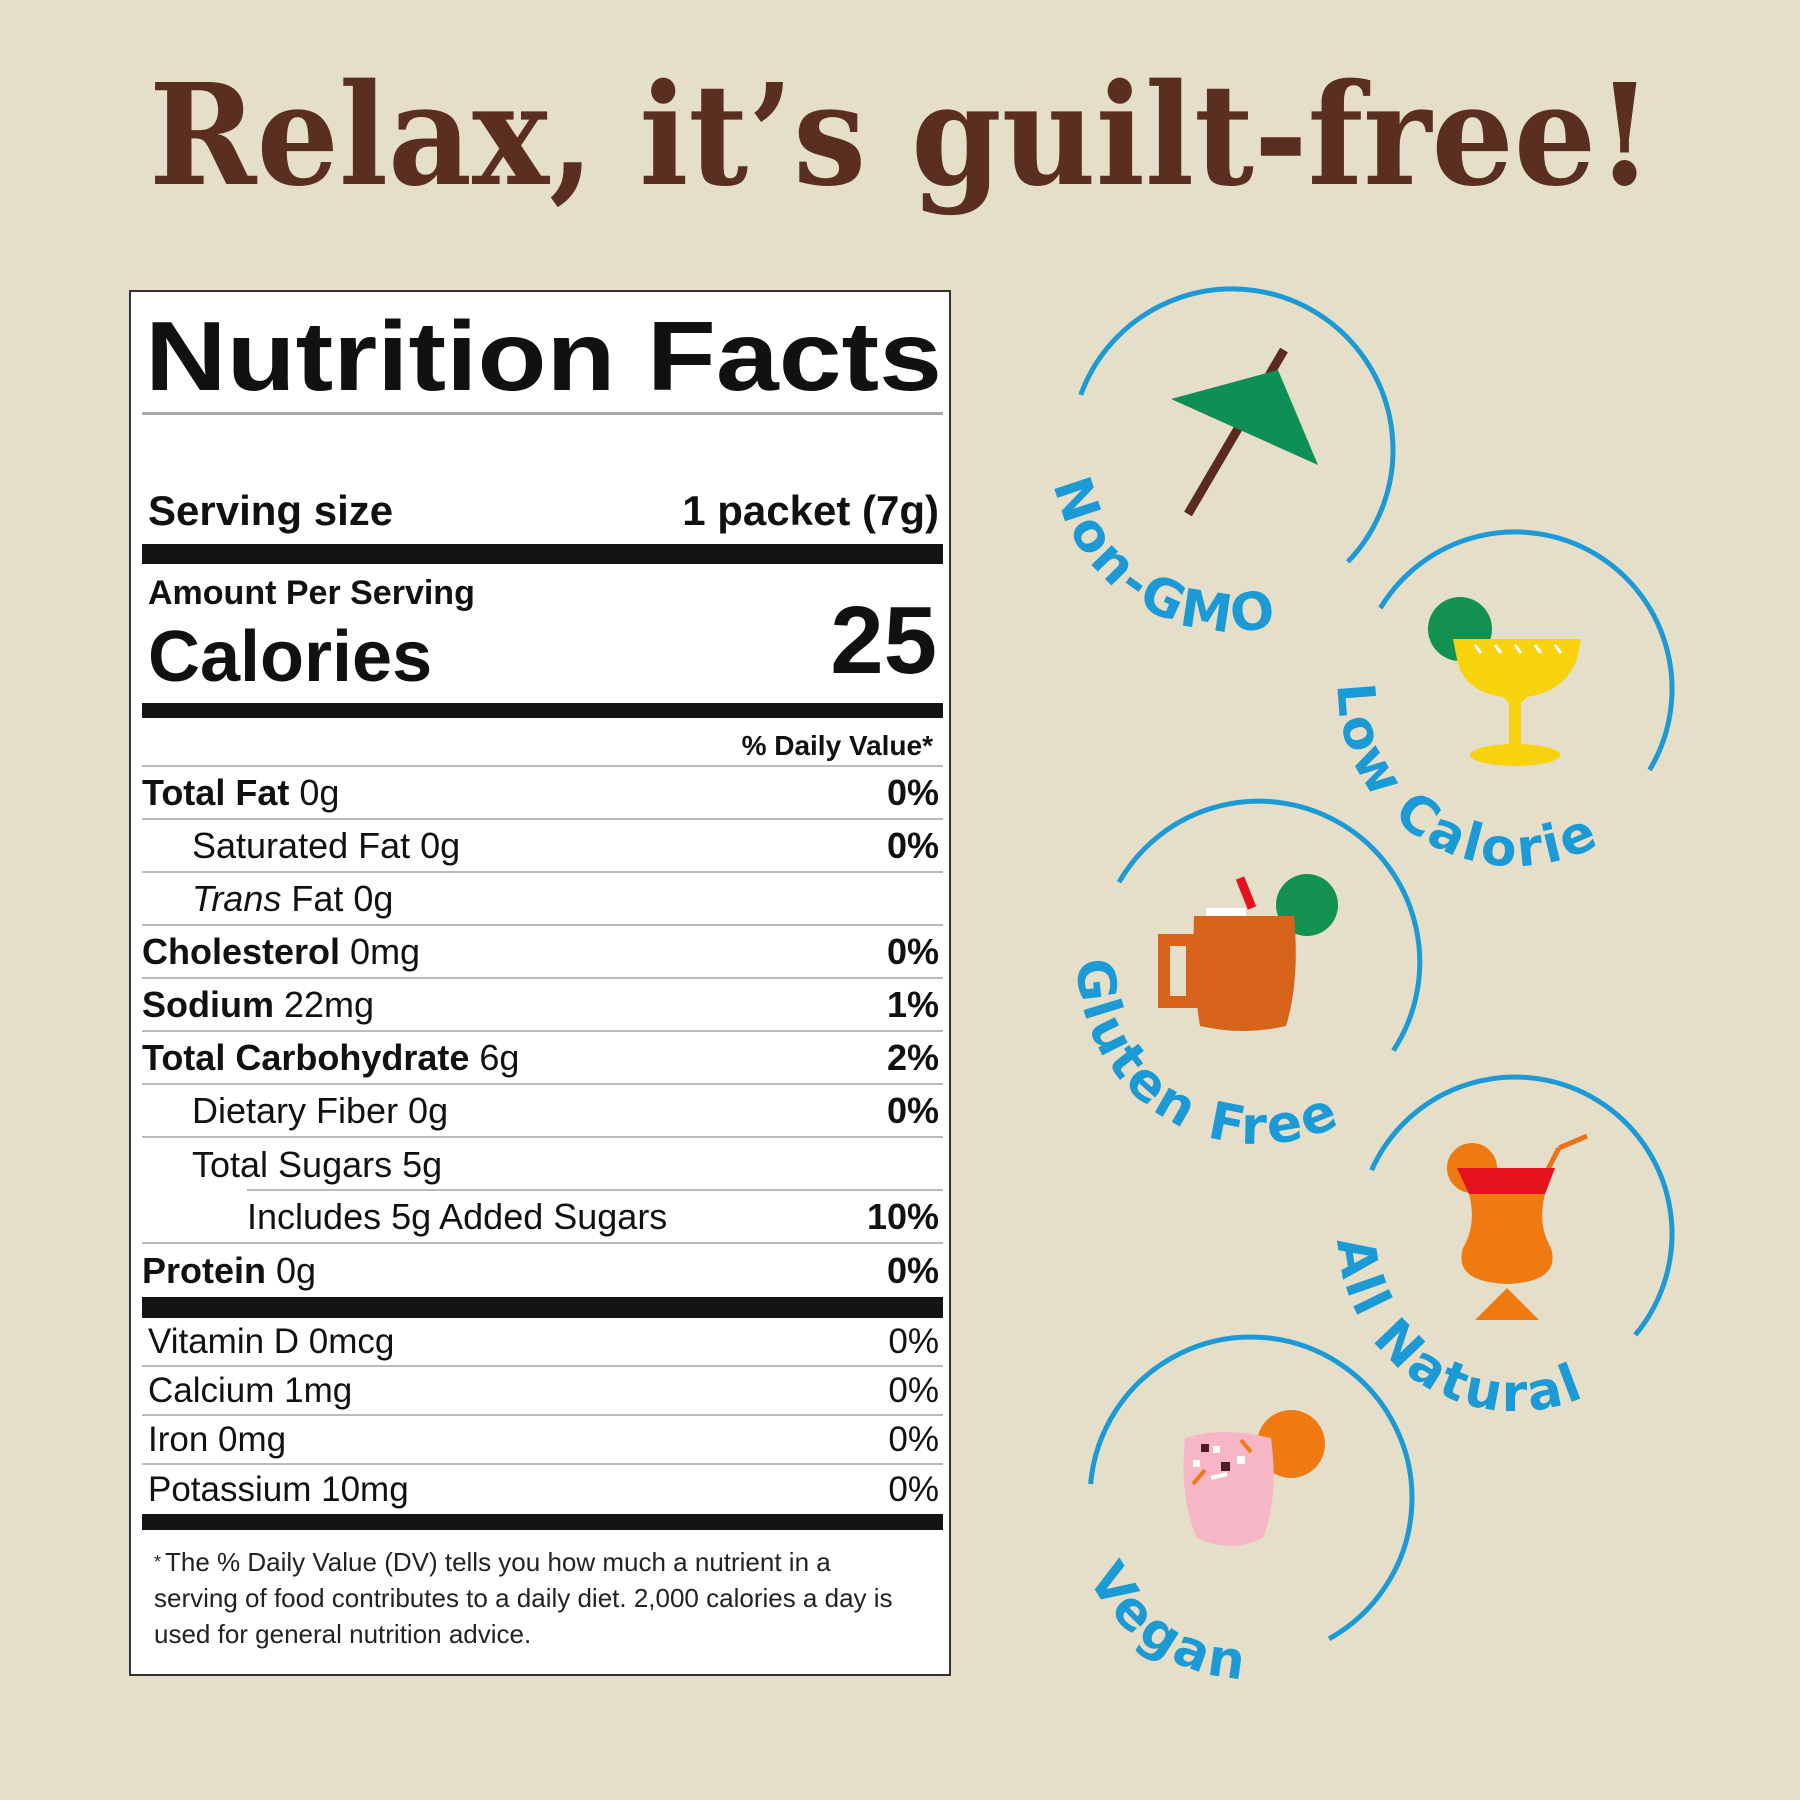 This screenshot has height=1800, width=1800. I want to click on nutrient-name: Protein 0g, so click(229, 1270).